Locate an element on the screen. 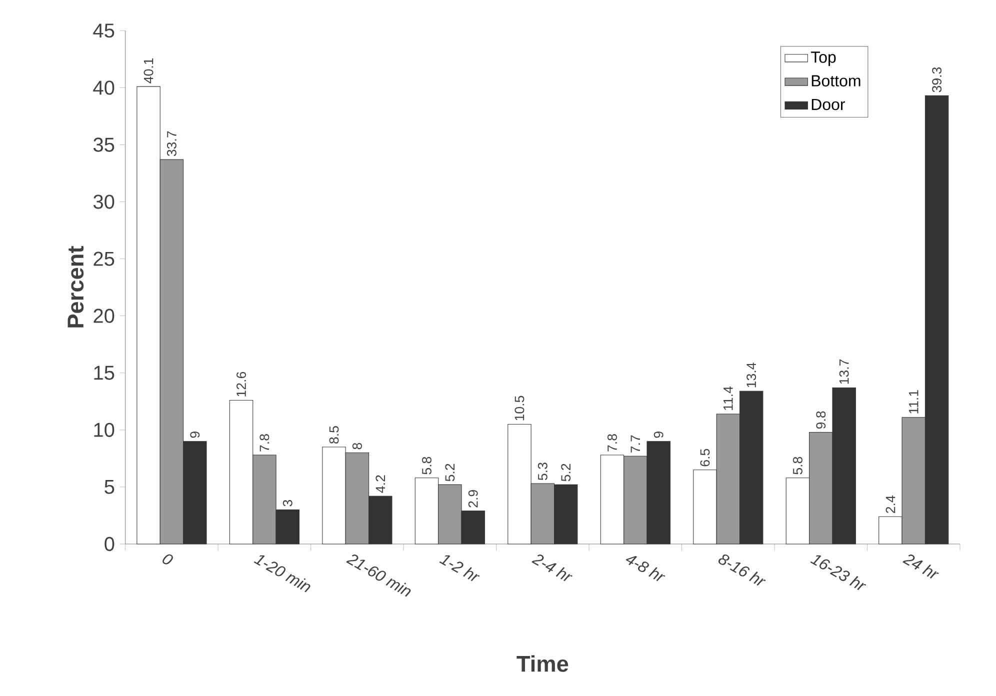  y-tick-label: 5 is located at coordinates (109, 487).